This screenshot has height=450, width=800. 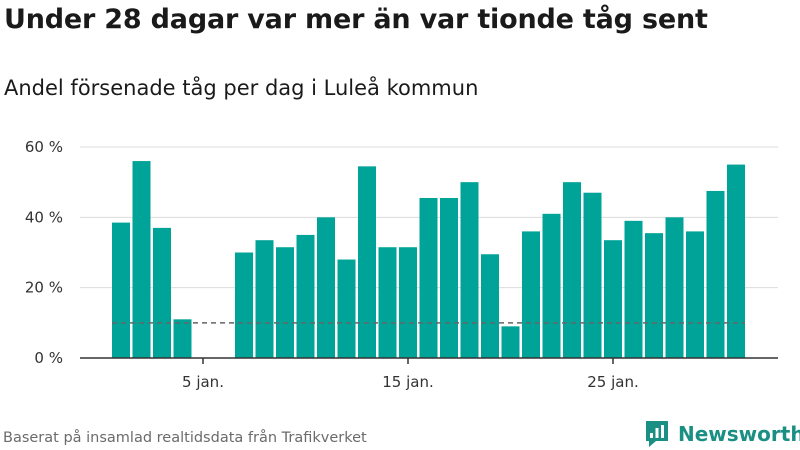 What do you see at coordinates (657, 434) in the screenshot?
I see `newsworthy-logo-icon` at bounding box center [657, 434].